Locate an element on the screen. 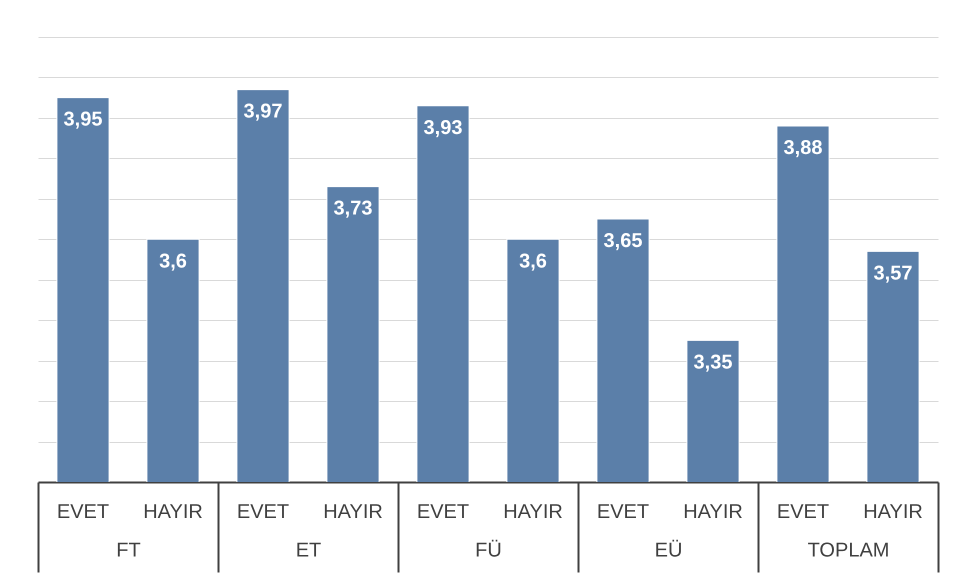 This screenshot has width=956, height=579. data-label: 3,95 is located at coordinates (83, 119).